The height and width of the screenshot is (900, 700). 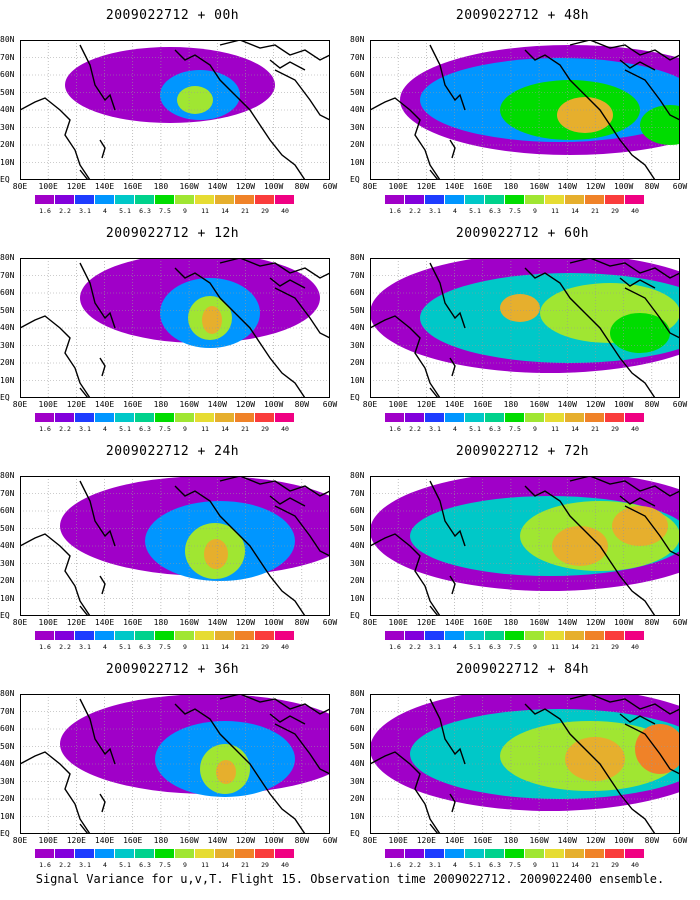 I want to click on panel-title: 2009022712 + 60h, so click(x=522, y=233).